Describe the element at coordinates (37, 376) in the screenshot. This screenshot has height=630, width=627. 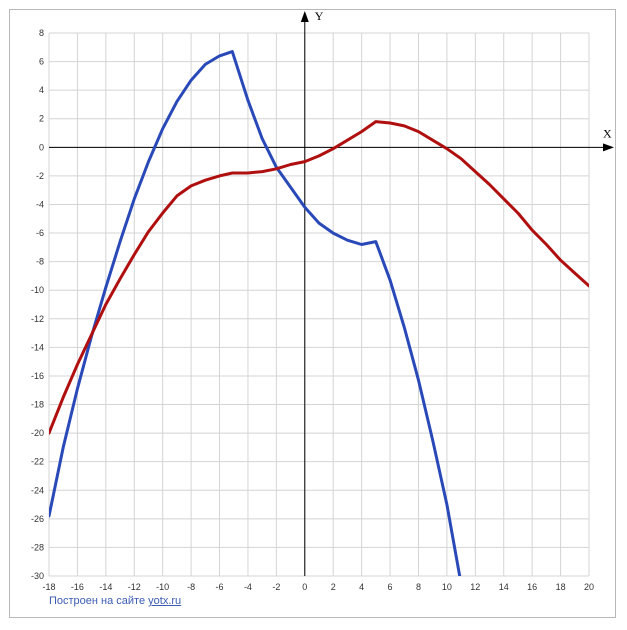
I see `y-tick-label: -16` at that location.